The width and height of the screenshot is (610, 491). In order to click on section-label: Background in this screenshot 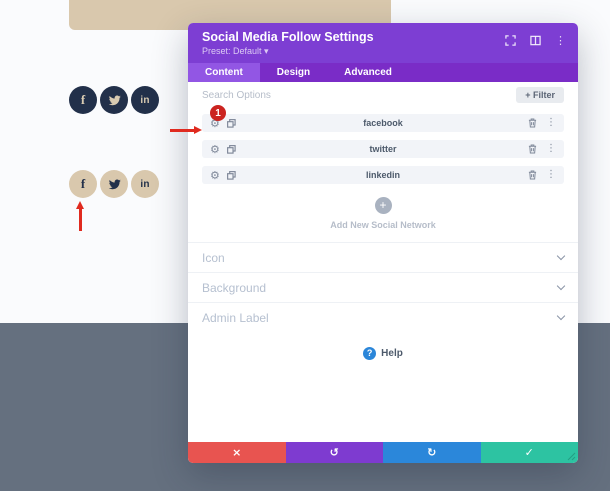, I will do `click(234, 287)`.